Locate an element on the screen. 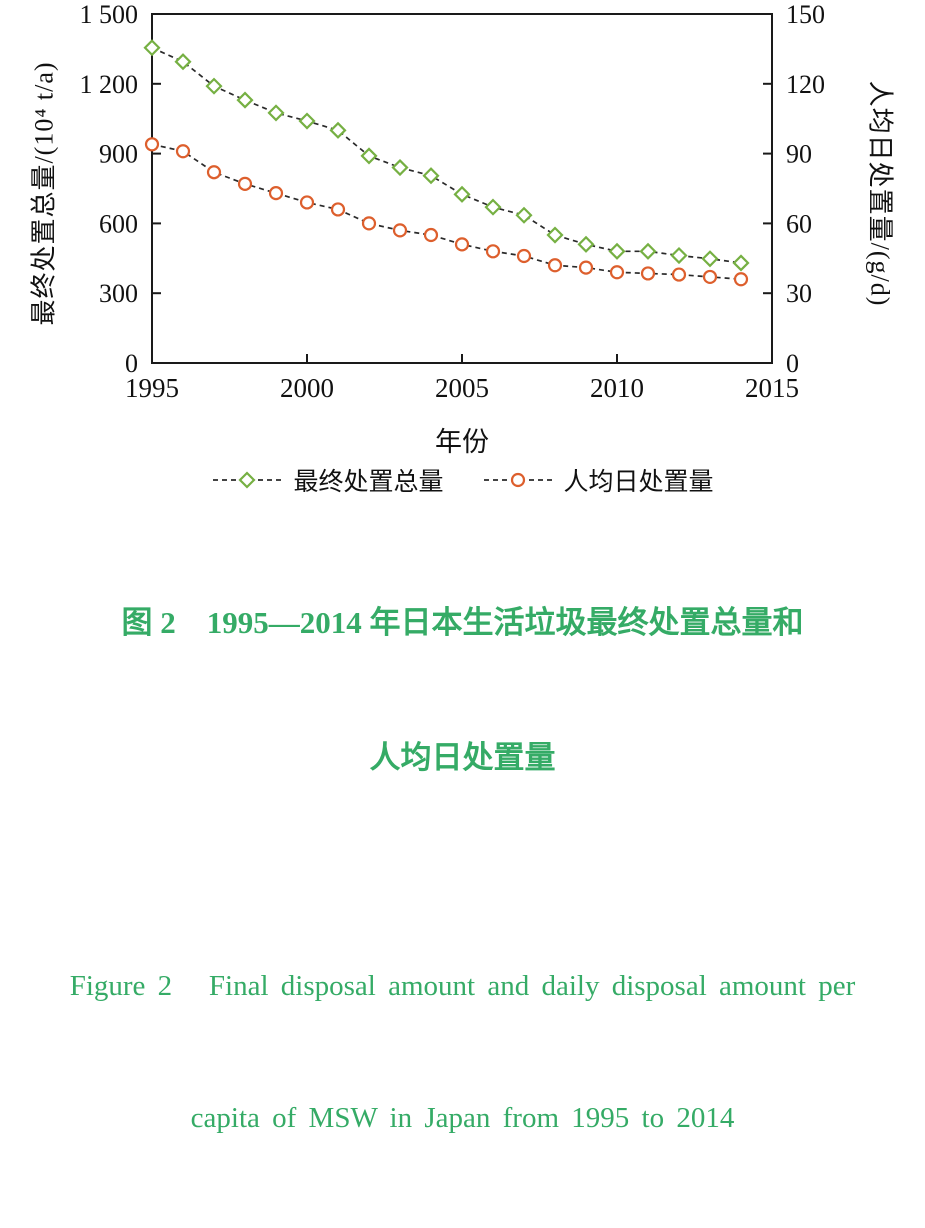  legend-item-per-capita: 人均日处置量 is located at coordinates (598, 480).